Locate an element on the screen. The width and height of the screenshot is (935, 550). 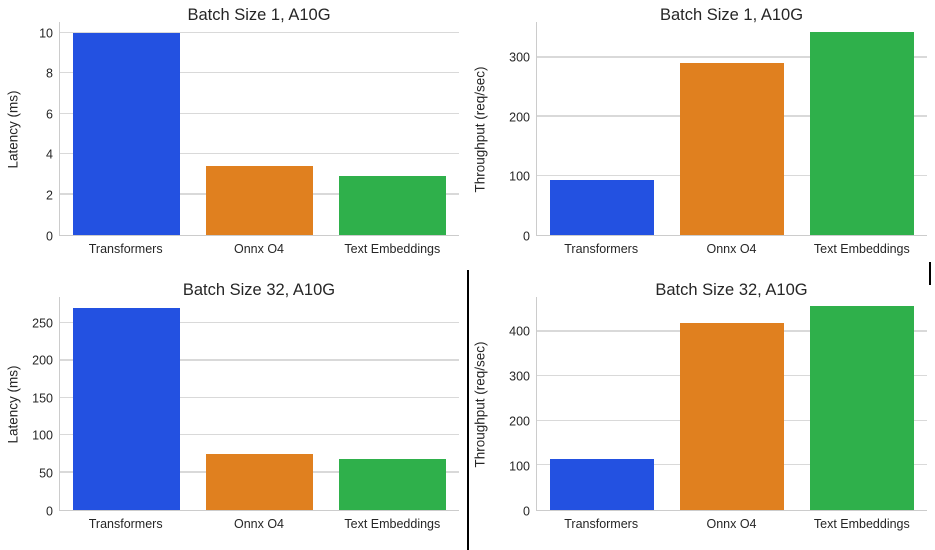
y-tick-label: 150 is located at coordinates (42, 398).